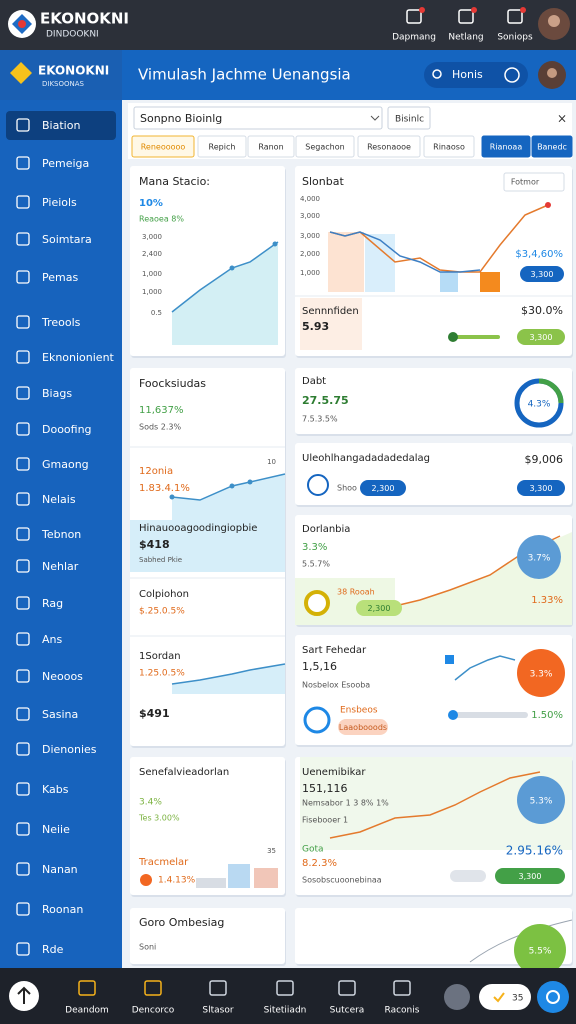 The image size is (576, 1024). I want to click on tab-label: Segachon, so click(324, 147).